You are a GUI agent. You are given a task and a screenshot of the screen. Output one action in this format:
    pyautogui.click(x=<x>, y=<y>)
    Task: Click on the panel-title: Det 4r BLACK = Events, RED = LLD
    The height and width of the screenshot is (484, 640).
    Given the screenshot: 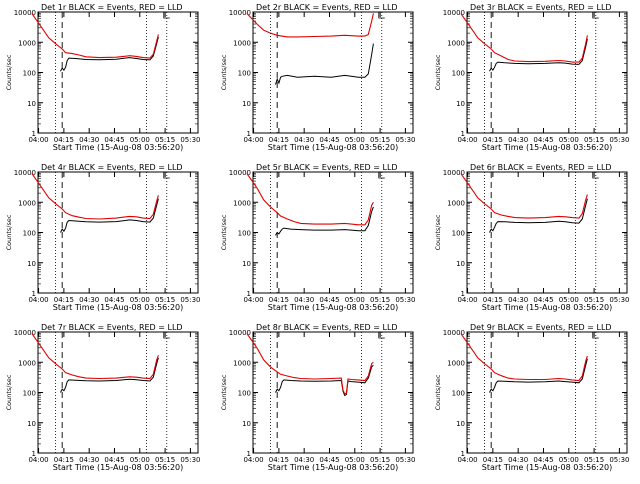 What is the action you would take?
    pyautogui.click(x=112, y=167)
    